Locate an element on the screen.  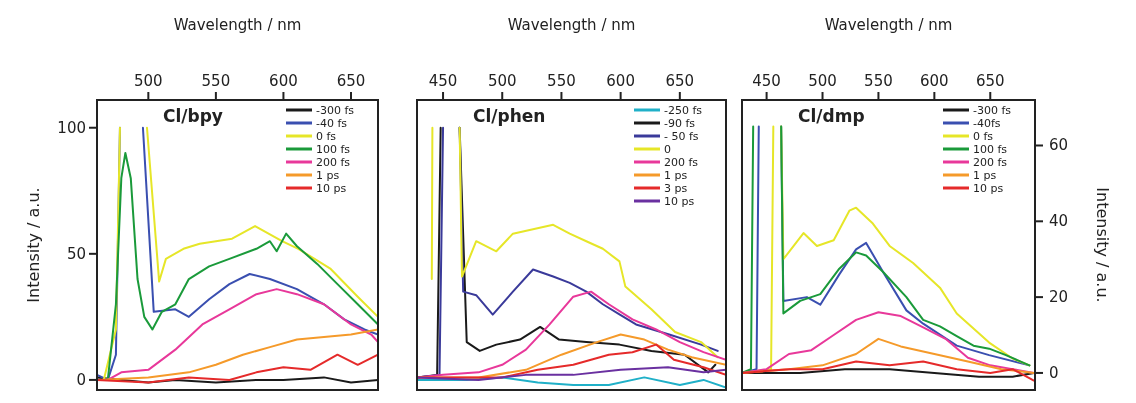
y2-axis-title: Intensity / a.u. is located at coordinates (1102, 245).